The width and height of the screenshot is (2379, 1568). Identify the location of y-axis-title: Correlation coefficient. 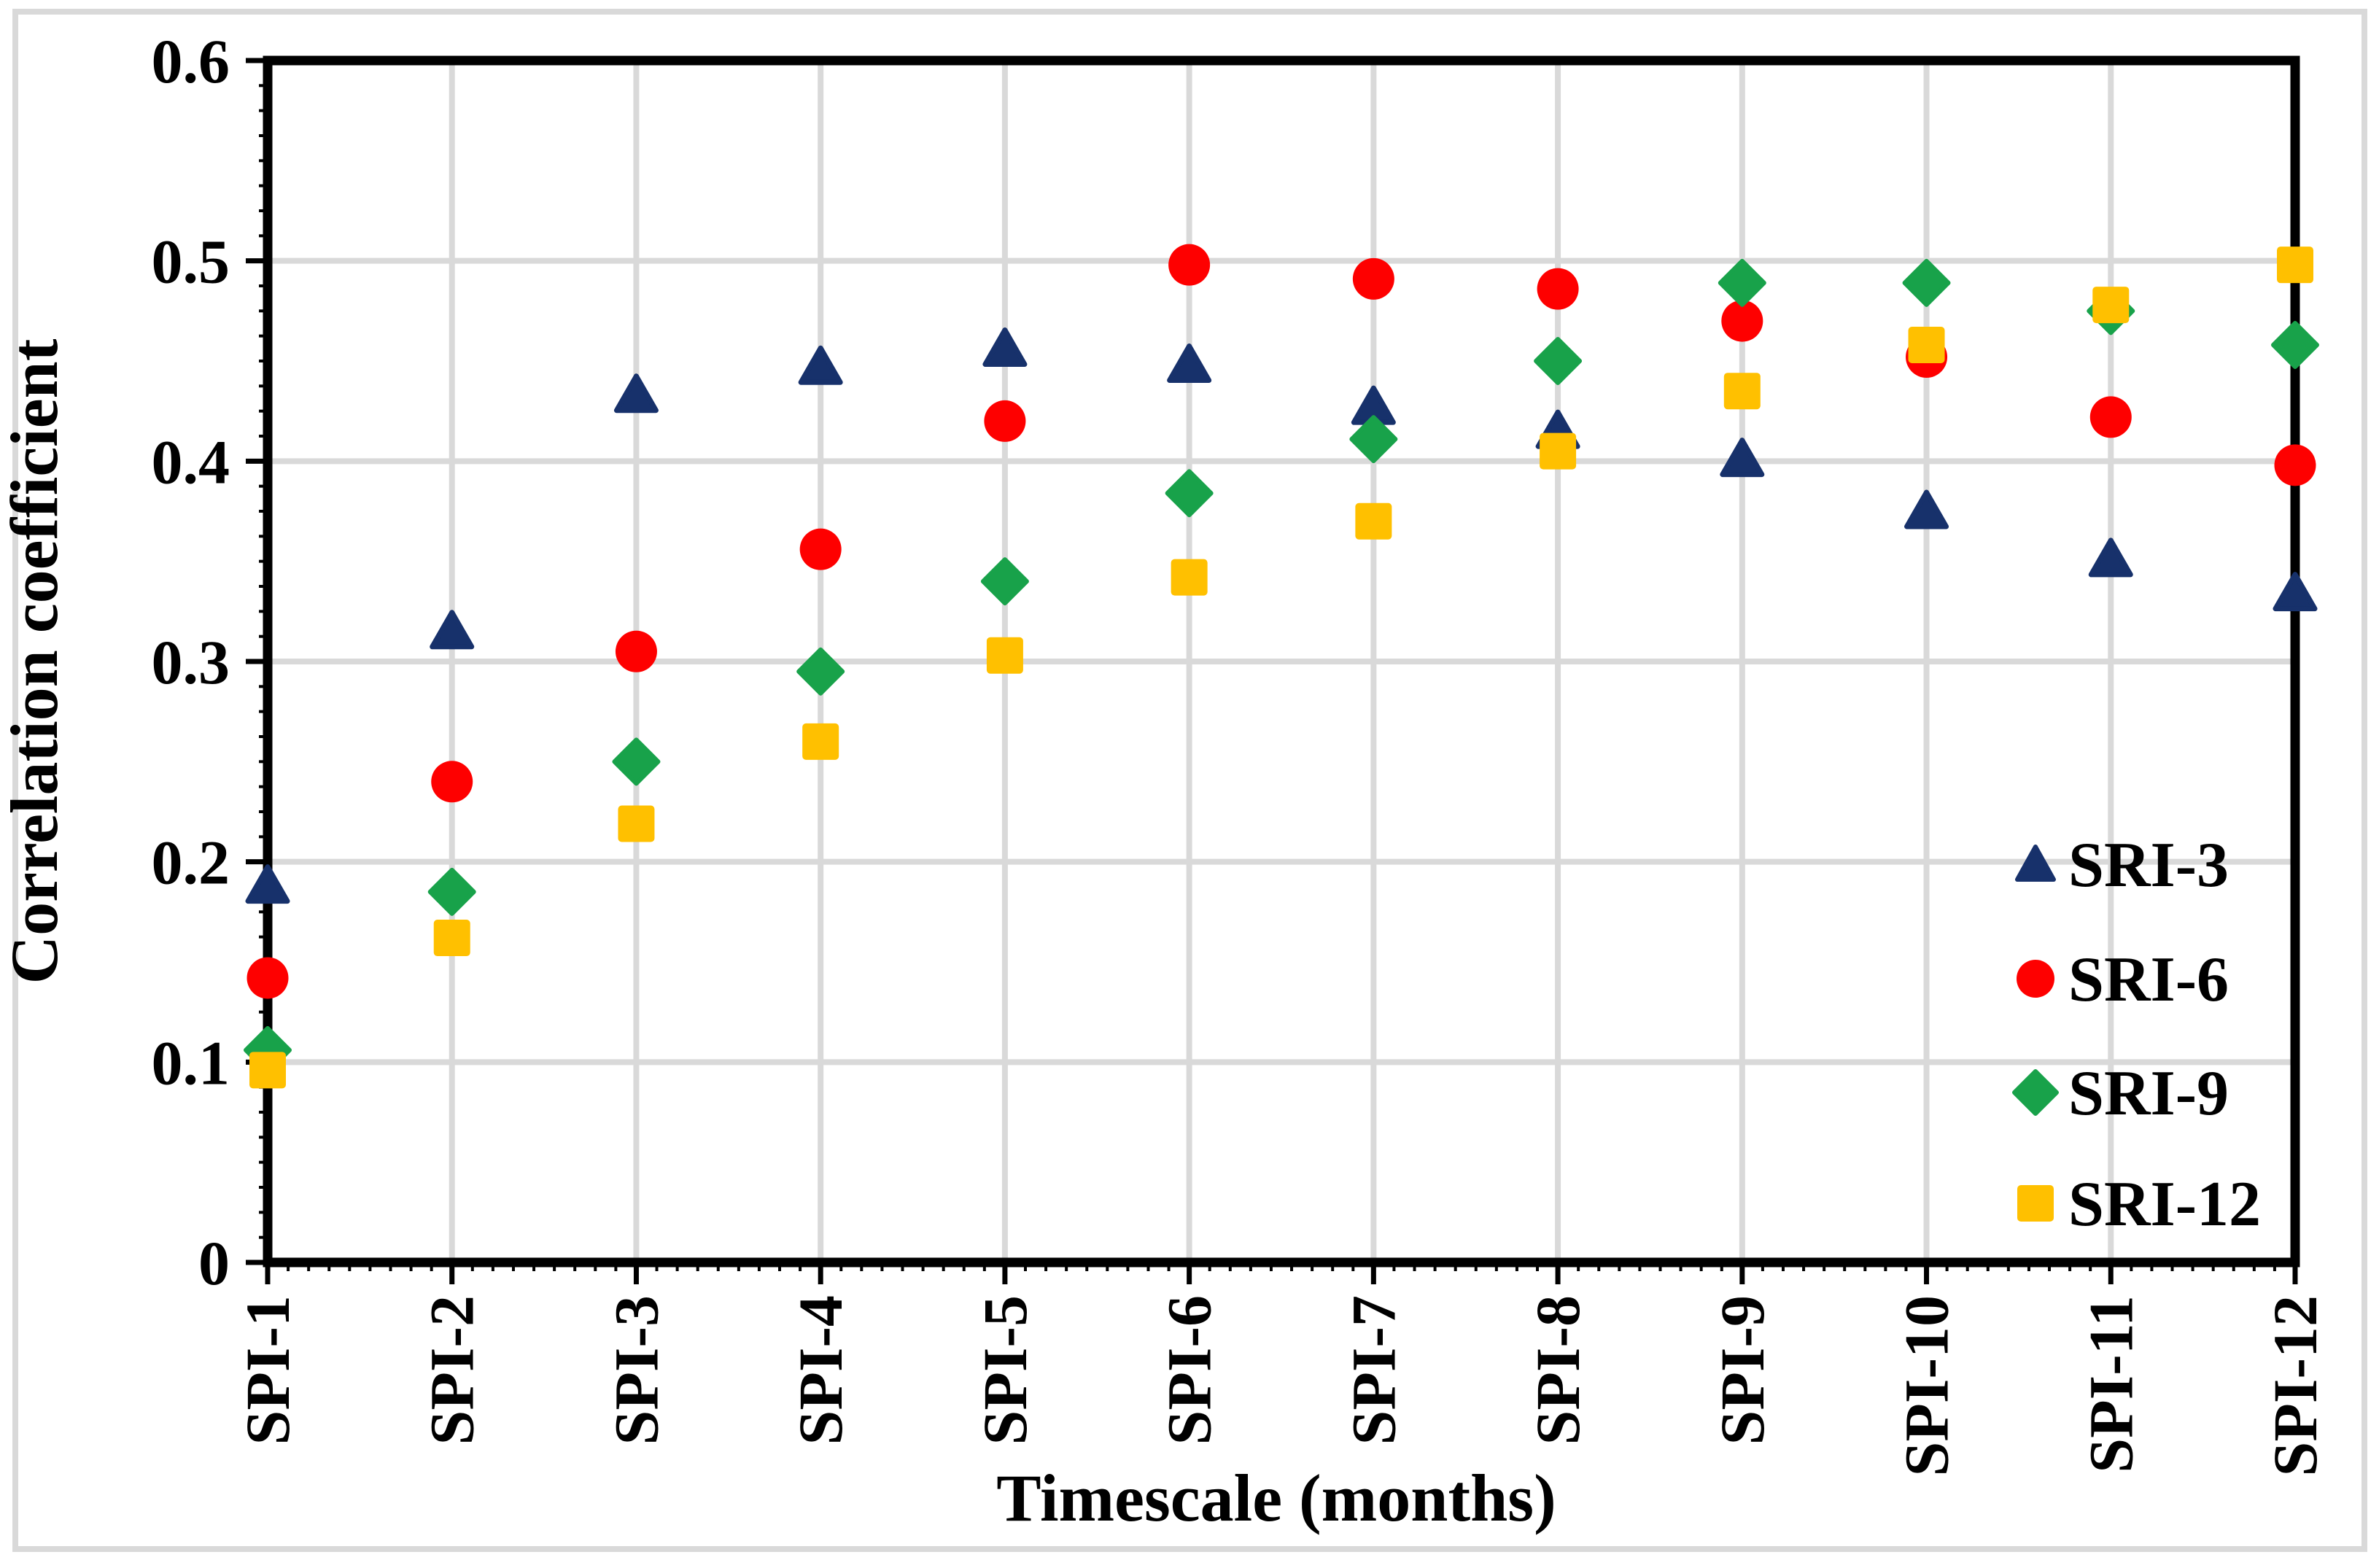
(35, 661).